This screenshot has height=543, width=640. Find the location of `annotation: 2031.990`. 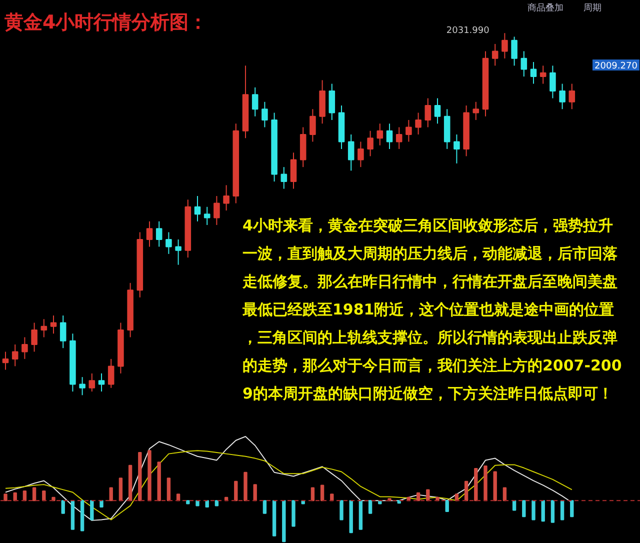

annotation: 2031.990 is located at coordinates (468, 31).